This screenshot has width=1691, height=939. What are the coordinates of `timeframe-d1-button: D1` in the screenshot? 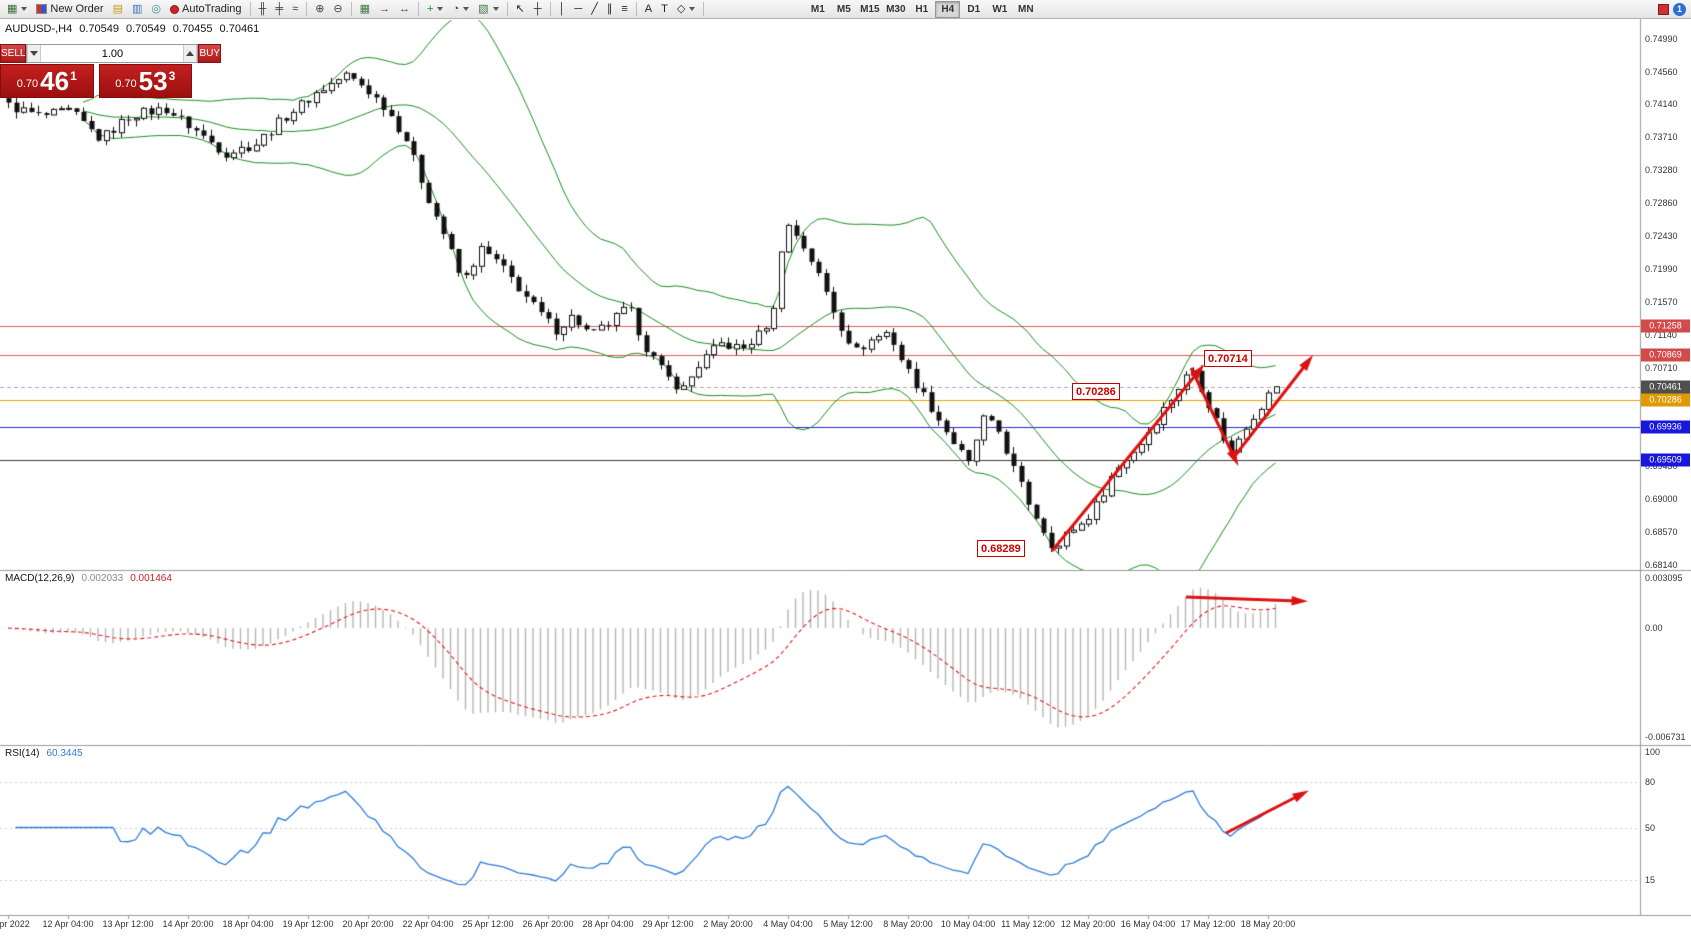 It's located at (973, 9).